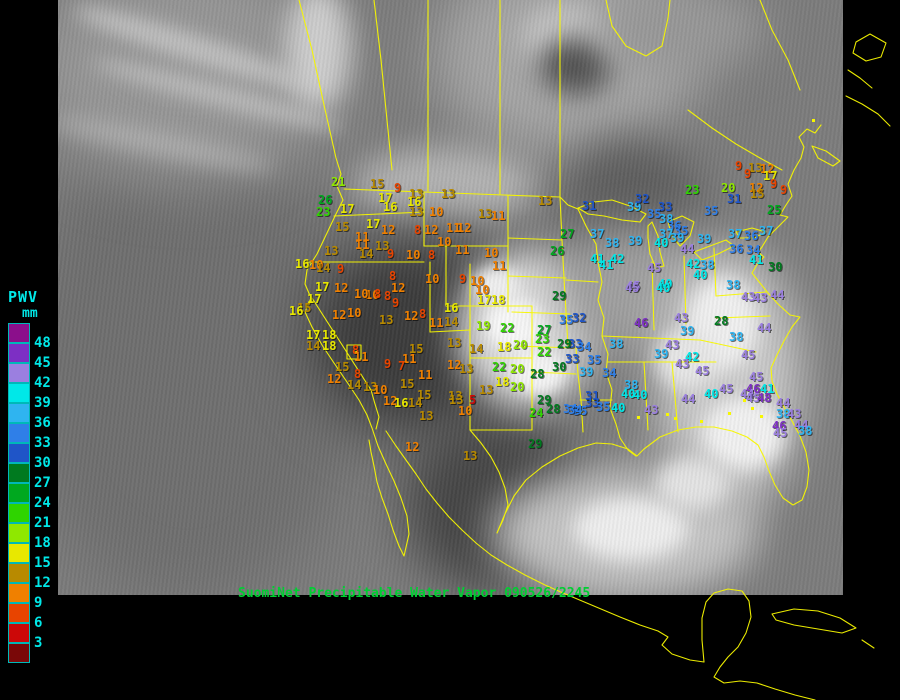 Image resolution: width=900 pixels, height=700 pixels. Describe the element at coordinates (461, 199) in the screenshot. I see `us-canada-border` at that location.